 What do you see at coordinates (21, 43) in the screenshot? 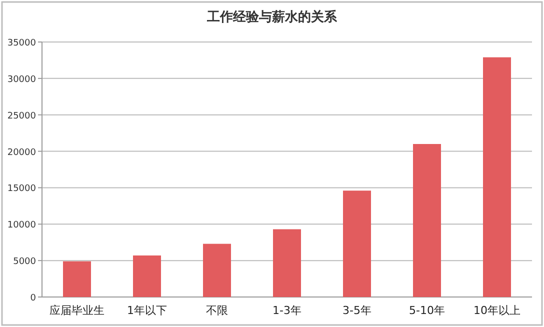
I see `y-tick-label: 35000` at bounding box center [21, 43].